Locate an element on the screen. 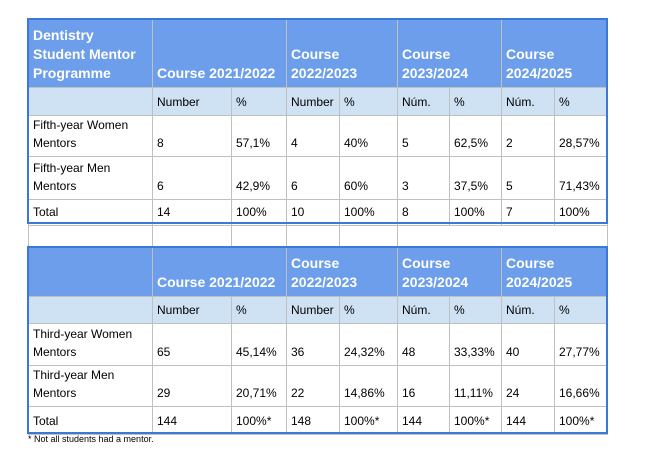 The width and height of the screenshot is (648, 460). cell: 16,66% is located at coordinates (581, 386).